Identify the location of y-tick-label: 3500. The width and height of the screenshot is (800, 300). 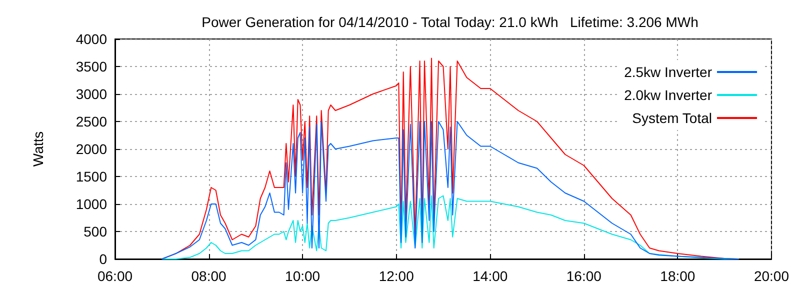
(92, 66).